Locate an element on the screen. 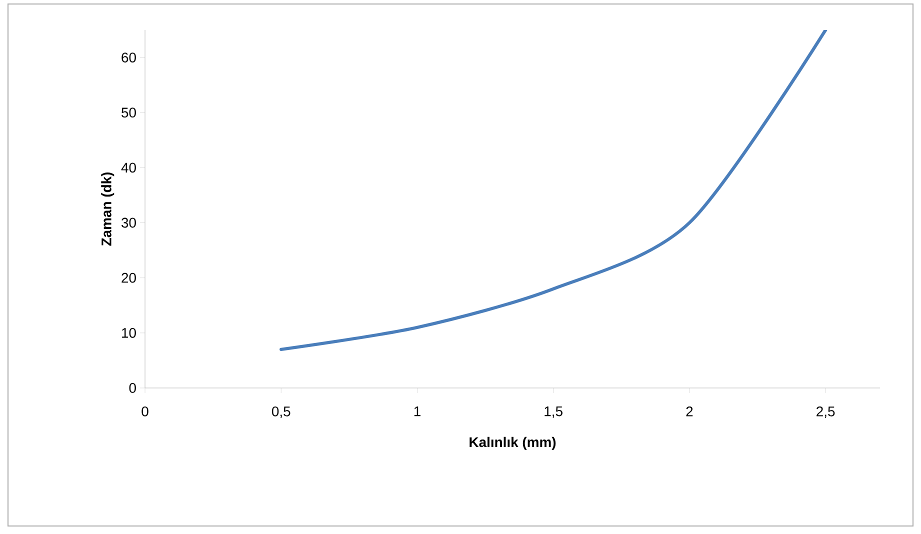  y-tick-label: 10 is located at coordinates (129, 333).